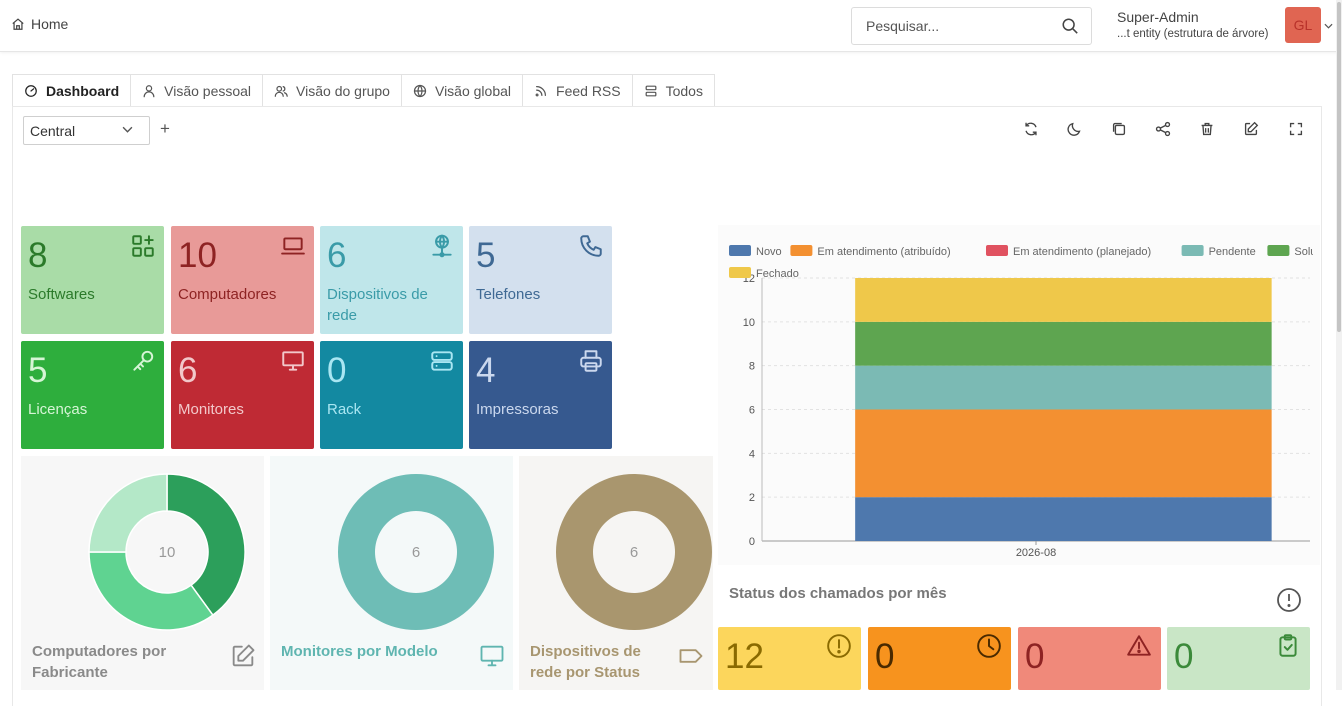  I want to click on moon-icon, so click(1075, 129).